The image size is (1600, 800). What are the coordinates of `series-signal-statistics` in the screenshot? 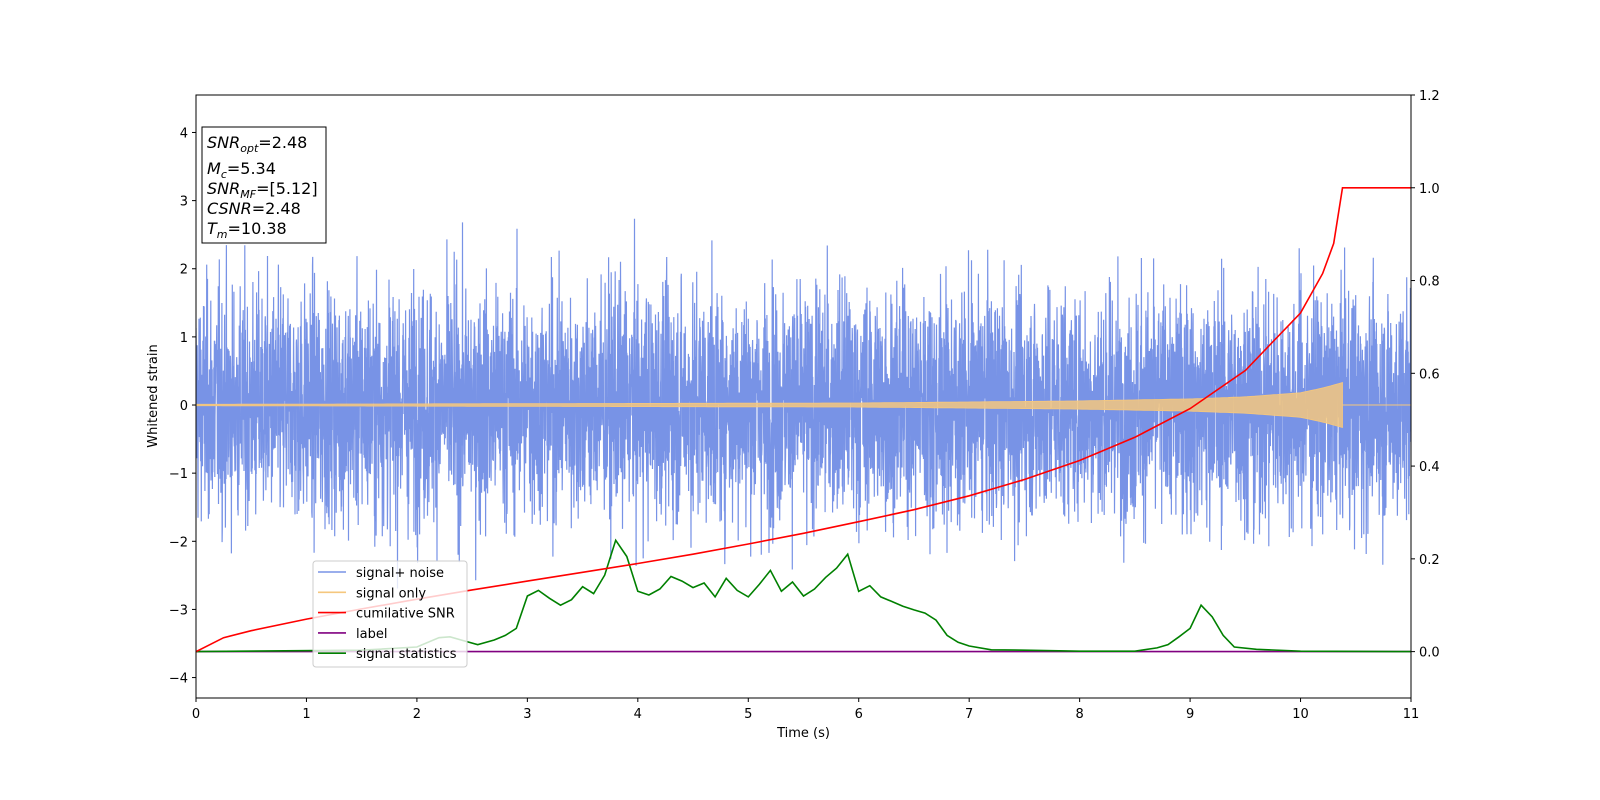 It's located at (803, 595).